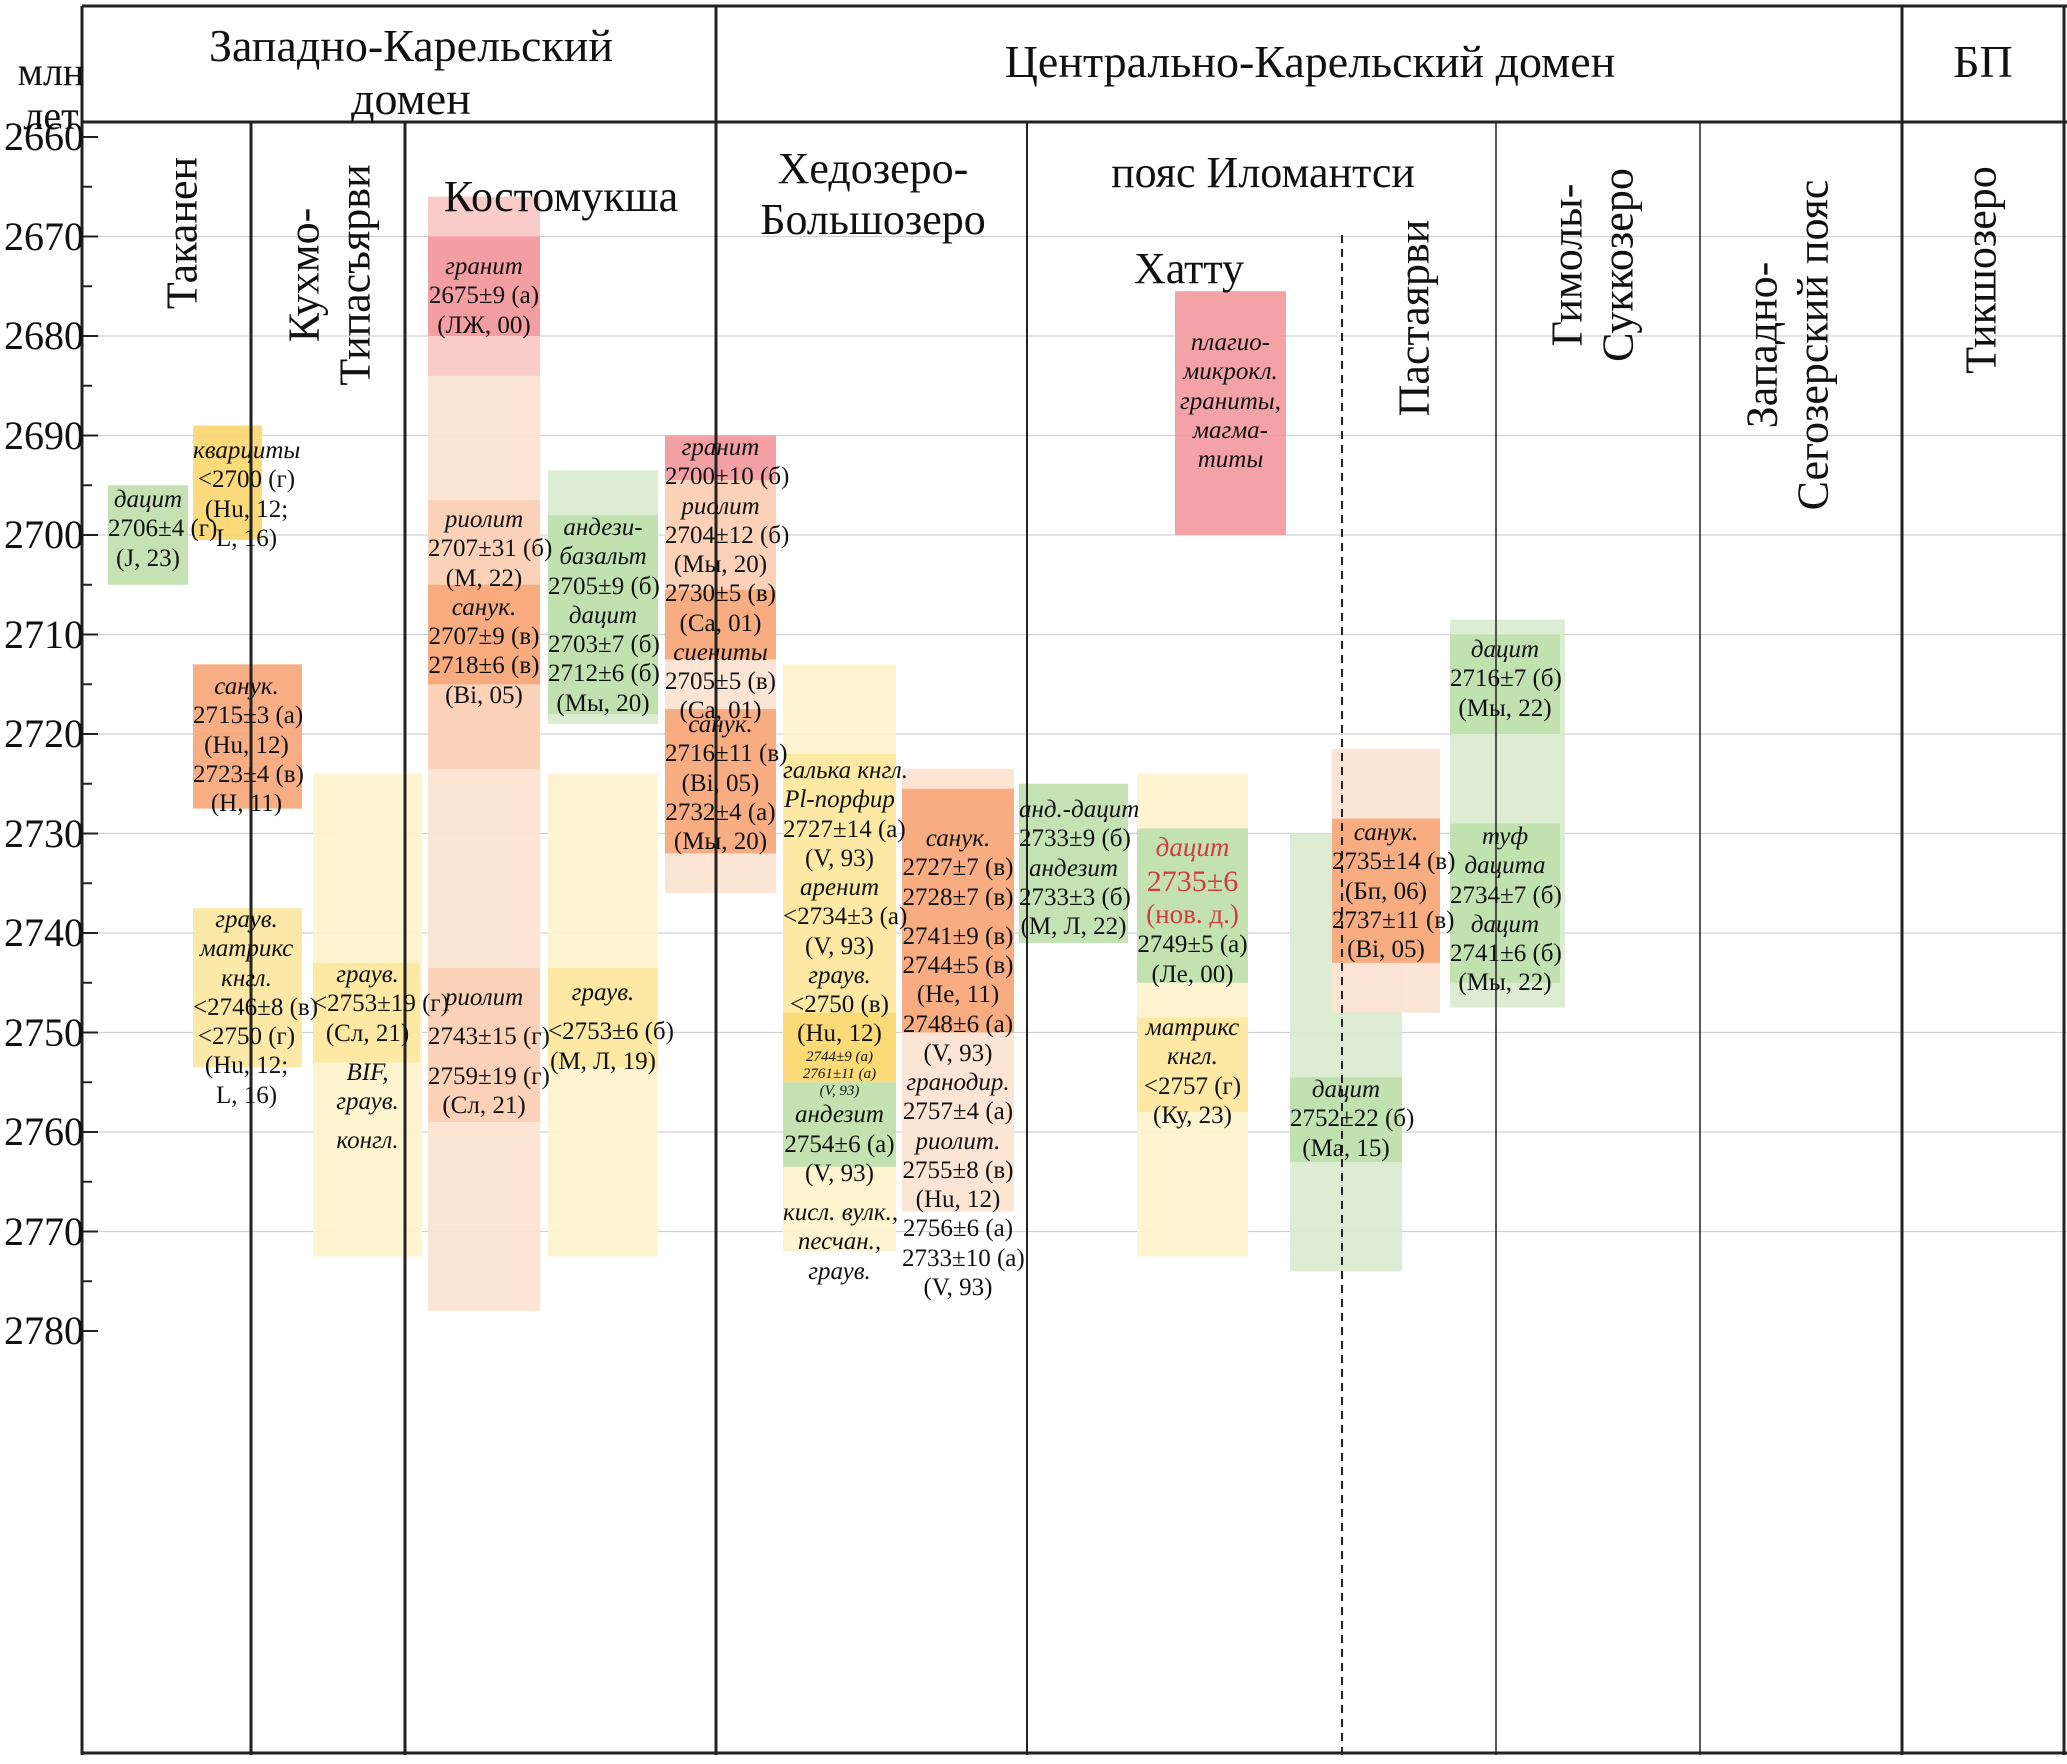  I want to click on age-label: 2734±7 (б), so click(1506, 895).